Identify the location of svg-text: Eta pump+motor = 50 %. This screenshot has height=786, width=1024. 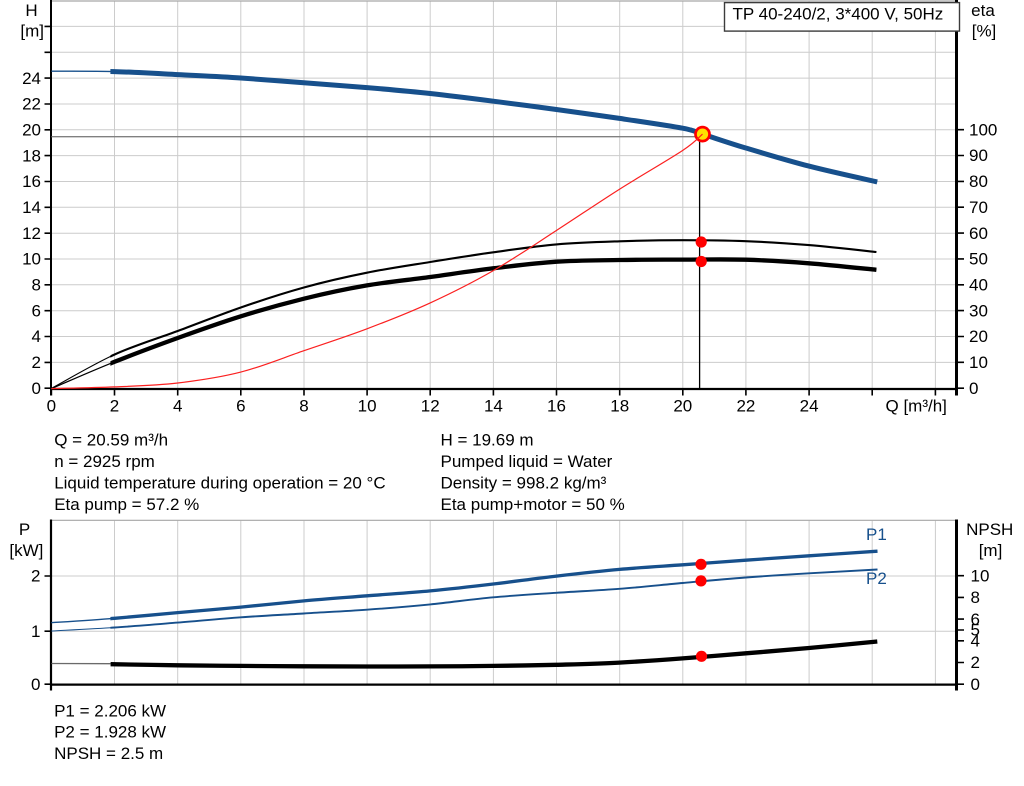
(533, 504).